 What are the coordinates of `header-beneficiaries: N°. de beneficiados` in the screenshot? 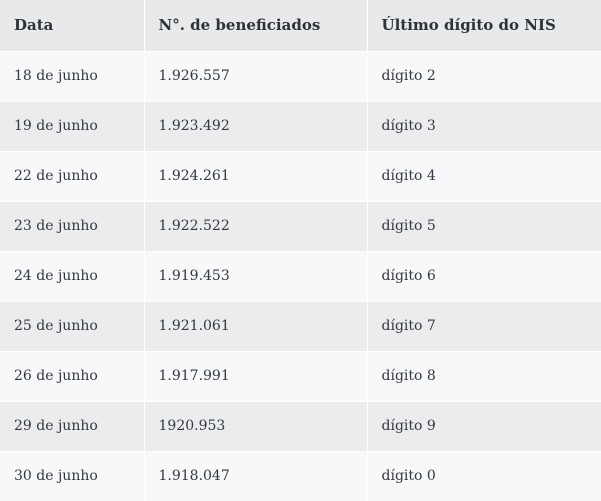 It's located at (256, 26).